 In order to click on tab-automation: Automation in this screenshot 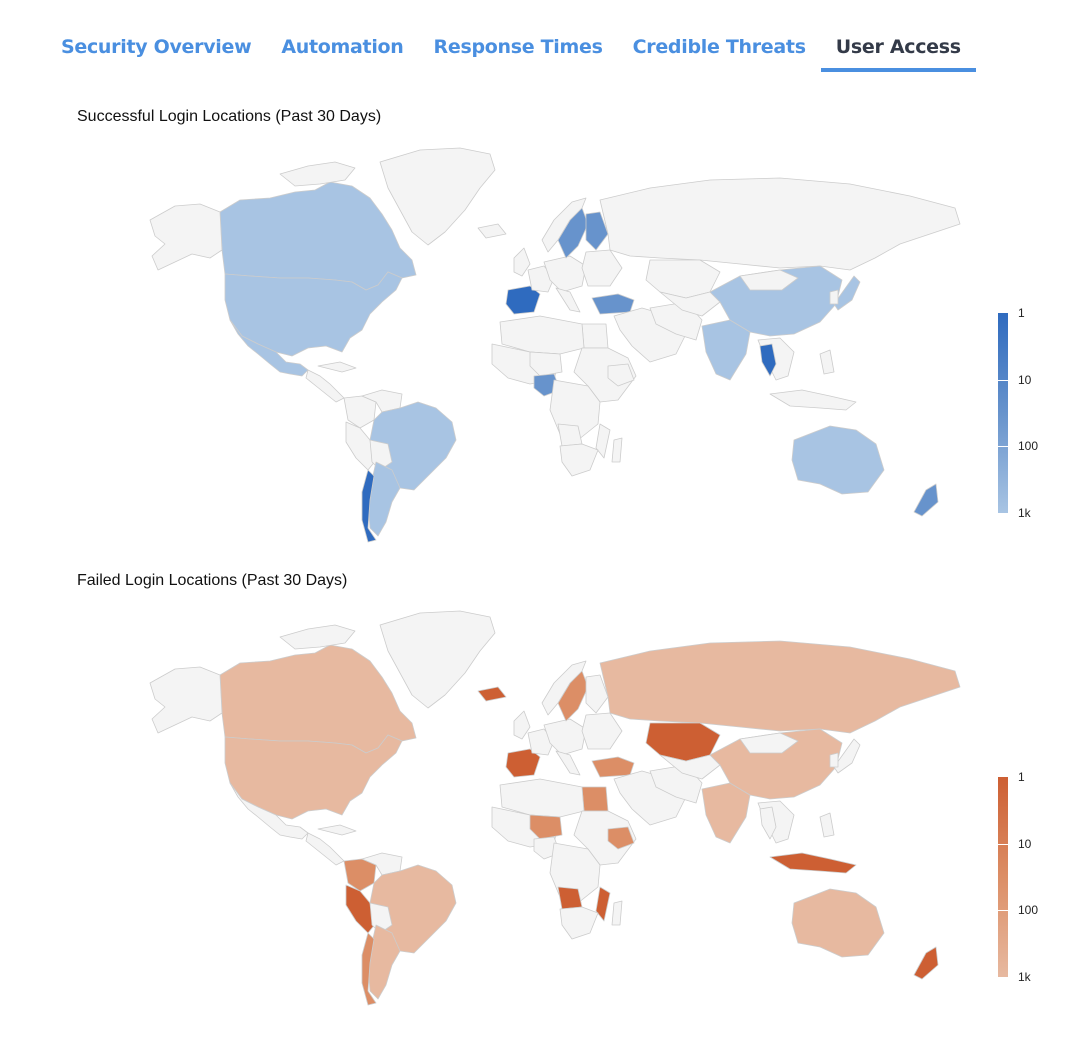, I will do `click(342, 47)`.